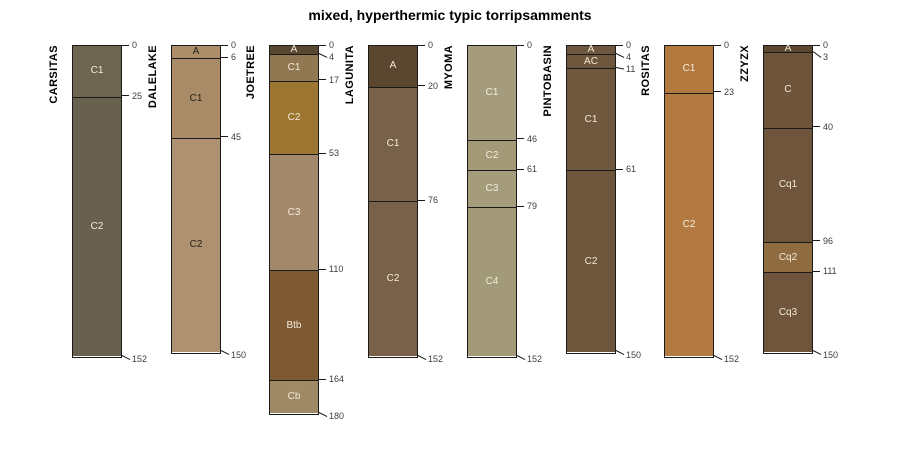 Image resolution: width=900 pixels, height=450 pixels. What do you see at coordinates (137, 95) in the screenshot?
I see `depth-tick-label: 25` at bounding box center [137, 95].